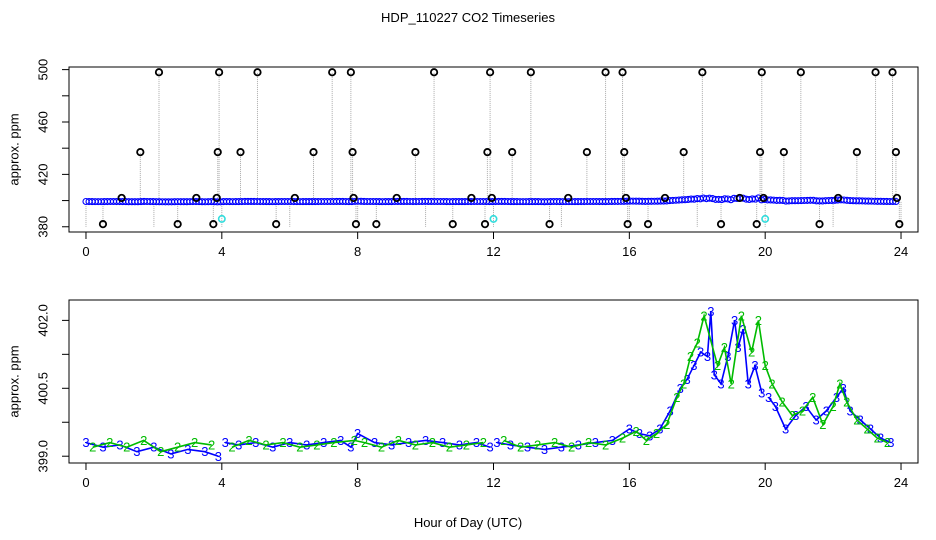  Describe the element at coordinates (901, 482) in the screenshot. I see `x-tick-label: 24` at that location.